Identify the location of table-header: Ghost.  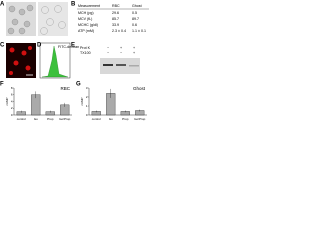
(137, 6).